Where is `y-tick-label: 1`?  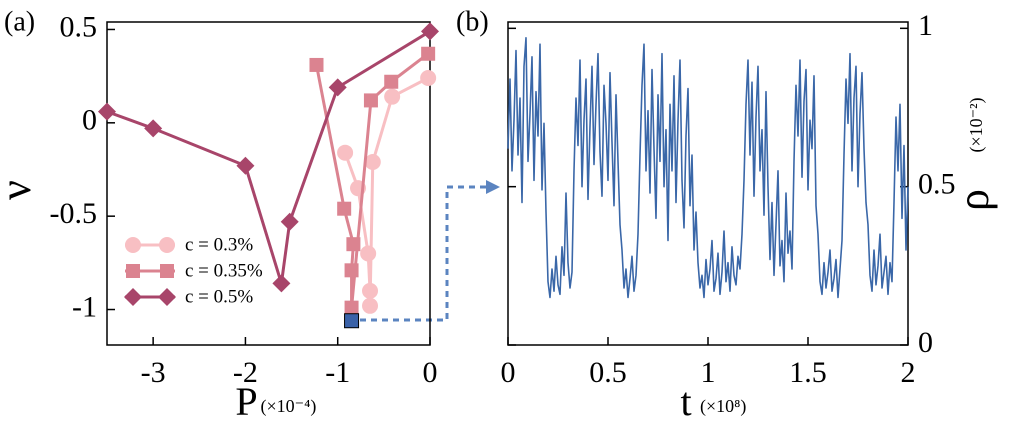 y-tick-label: 1 is located at coordinates (925, 25).